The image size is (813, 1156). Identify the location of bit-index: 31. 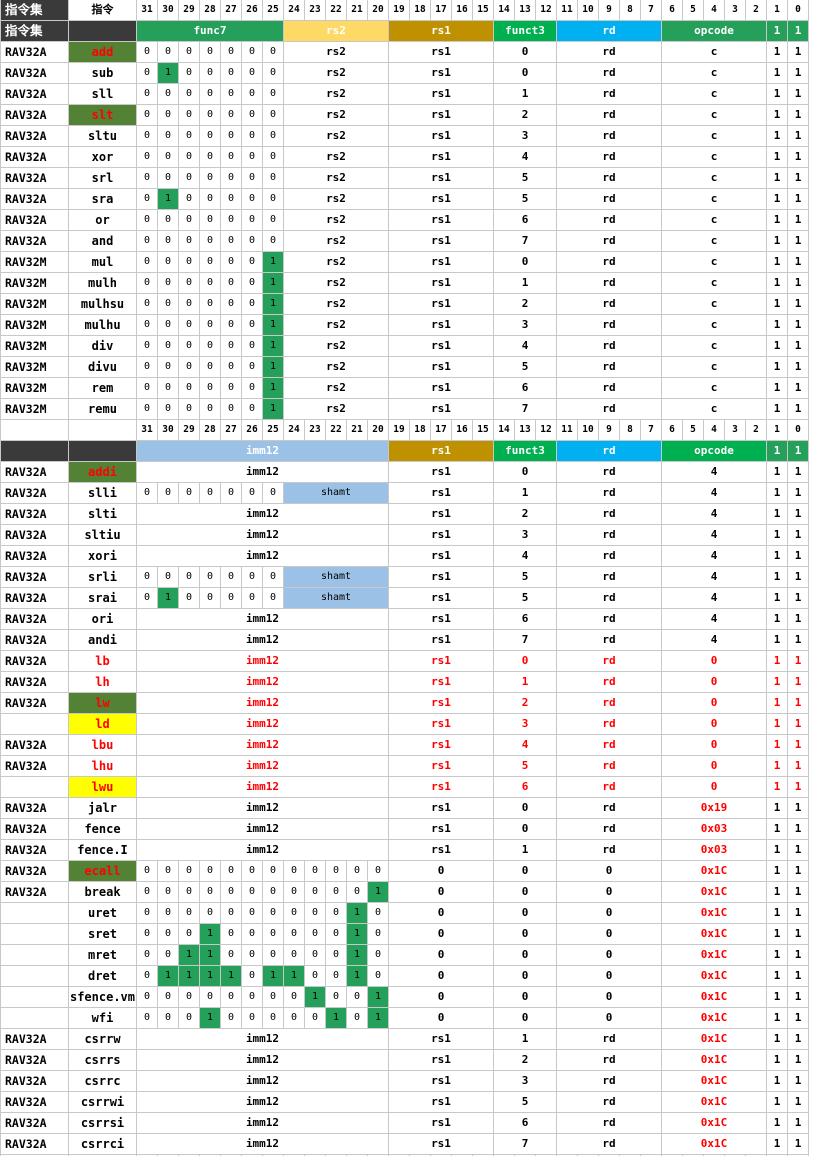
(147, 10).